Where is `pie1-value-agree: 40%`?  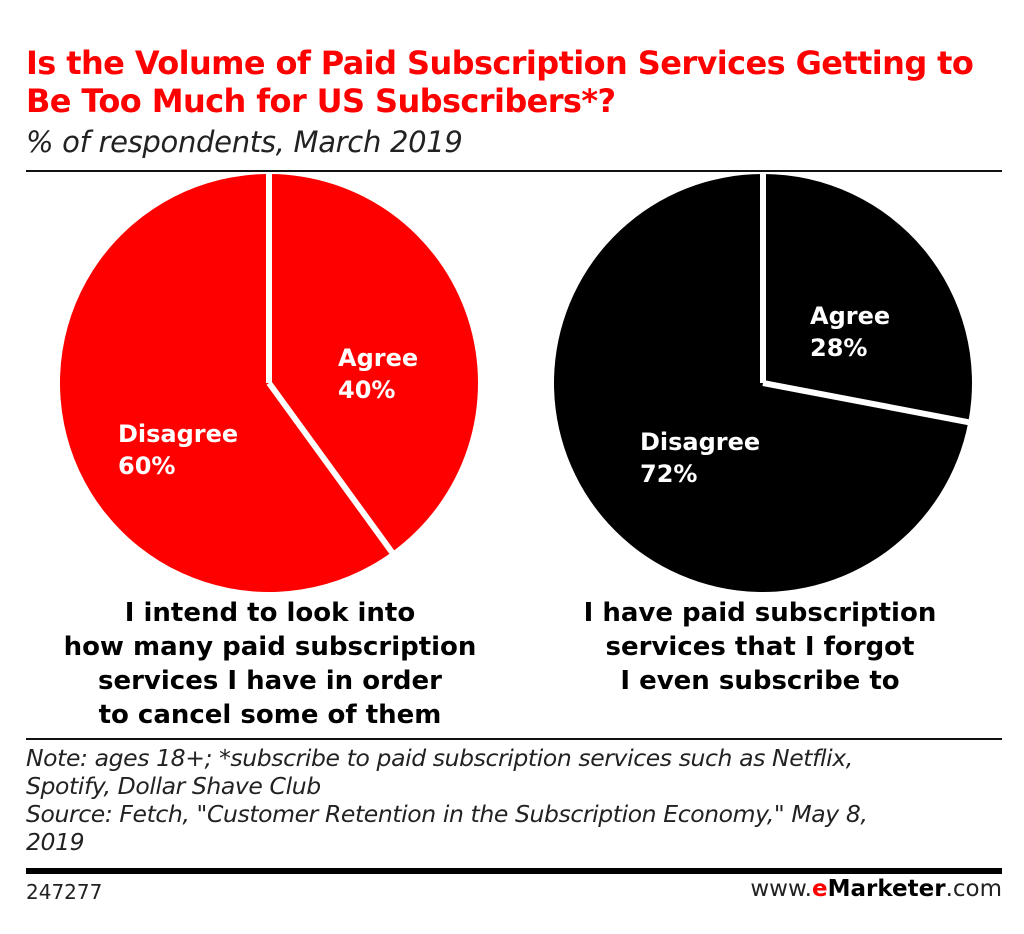
pie1-value-agree: 40% is located at coordinates (366, 390).